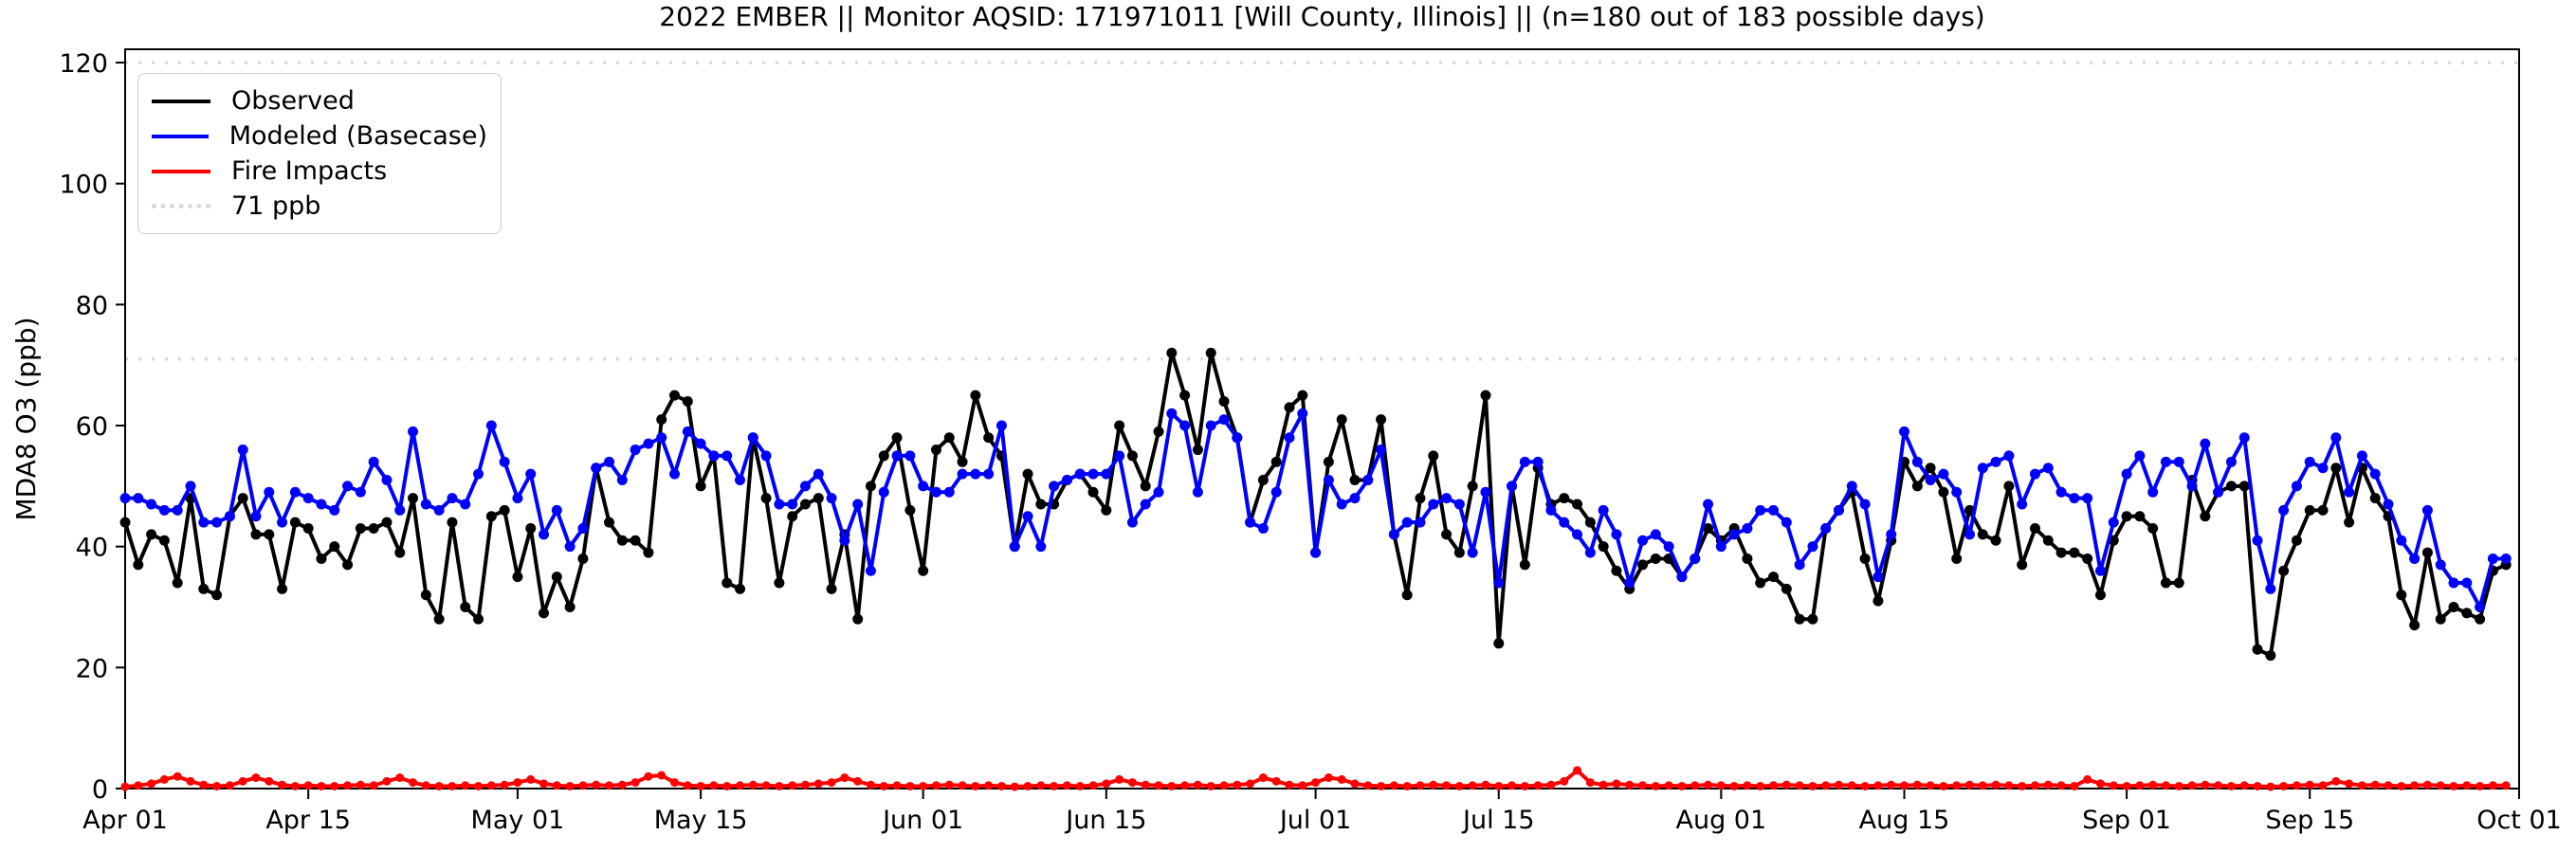 This screenshot has width=2576, height=853. I want to click on svg-text: Jun 15, so click(1105, 820).